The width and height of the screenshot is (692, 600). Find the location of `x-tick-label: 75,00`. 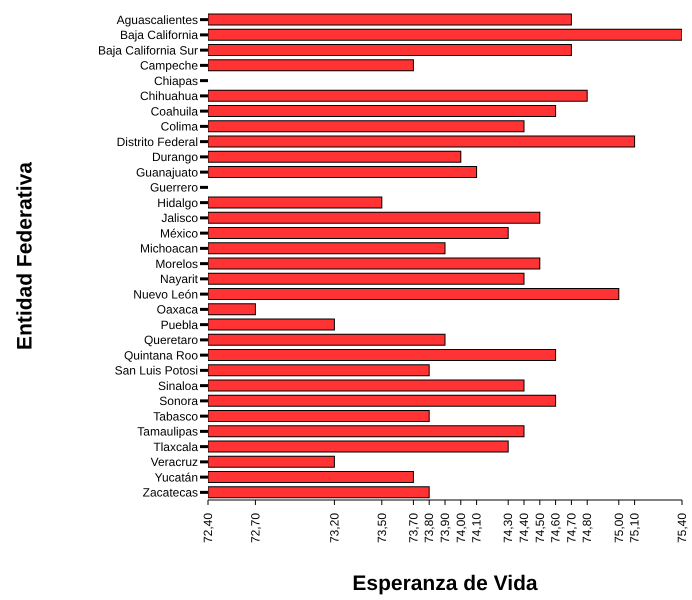

x-tick-label: 75,00 is located at coordinates (619, 528).